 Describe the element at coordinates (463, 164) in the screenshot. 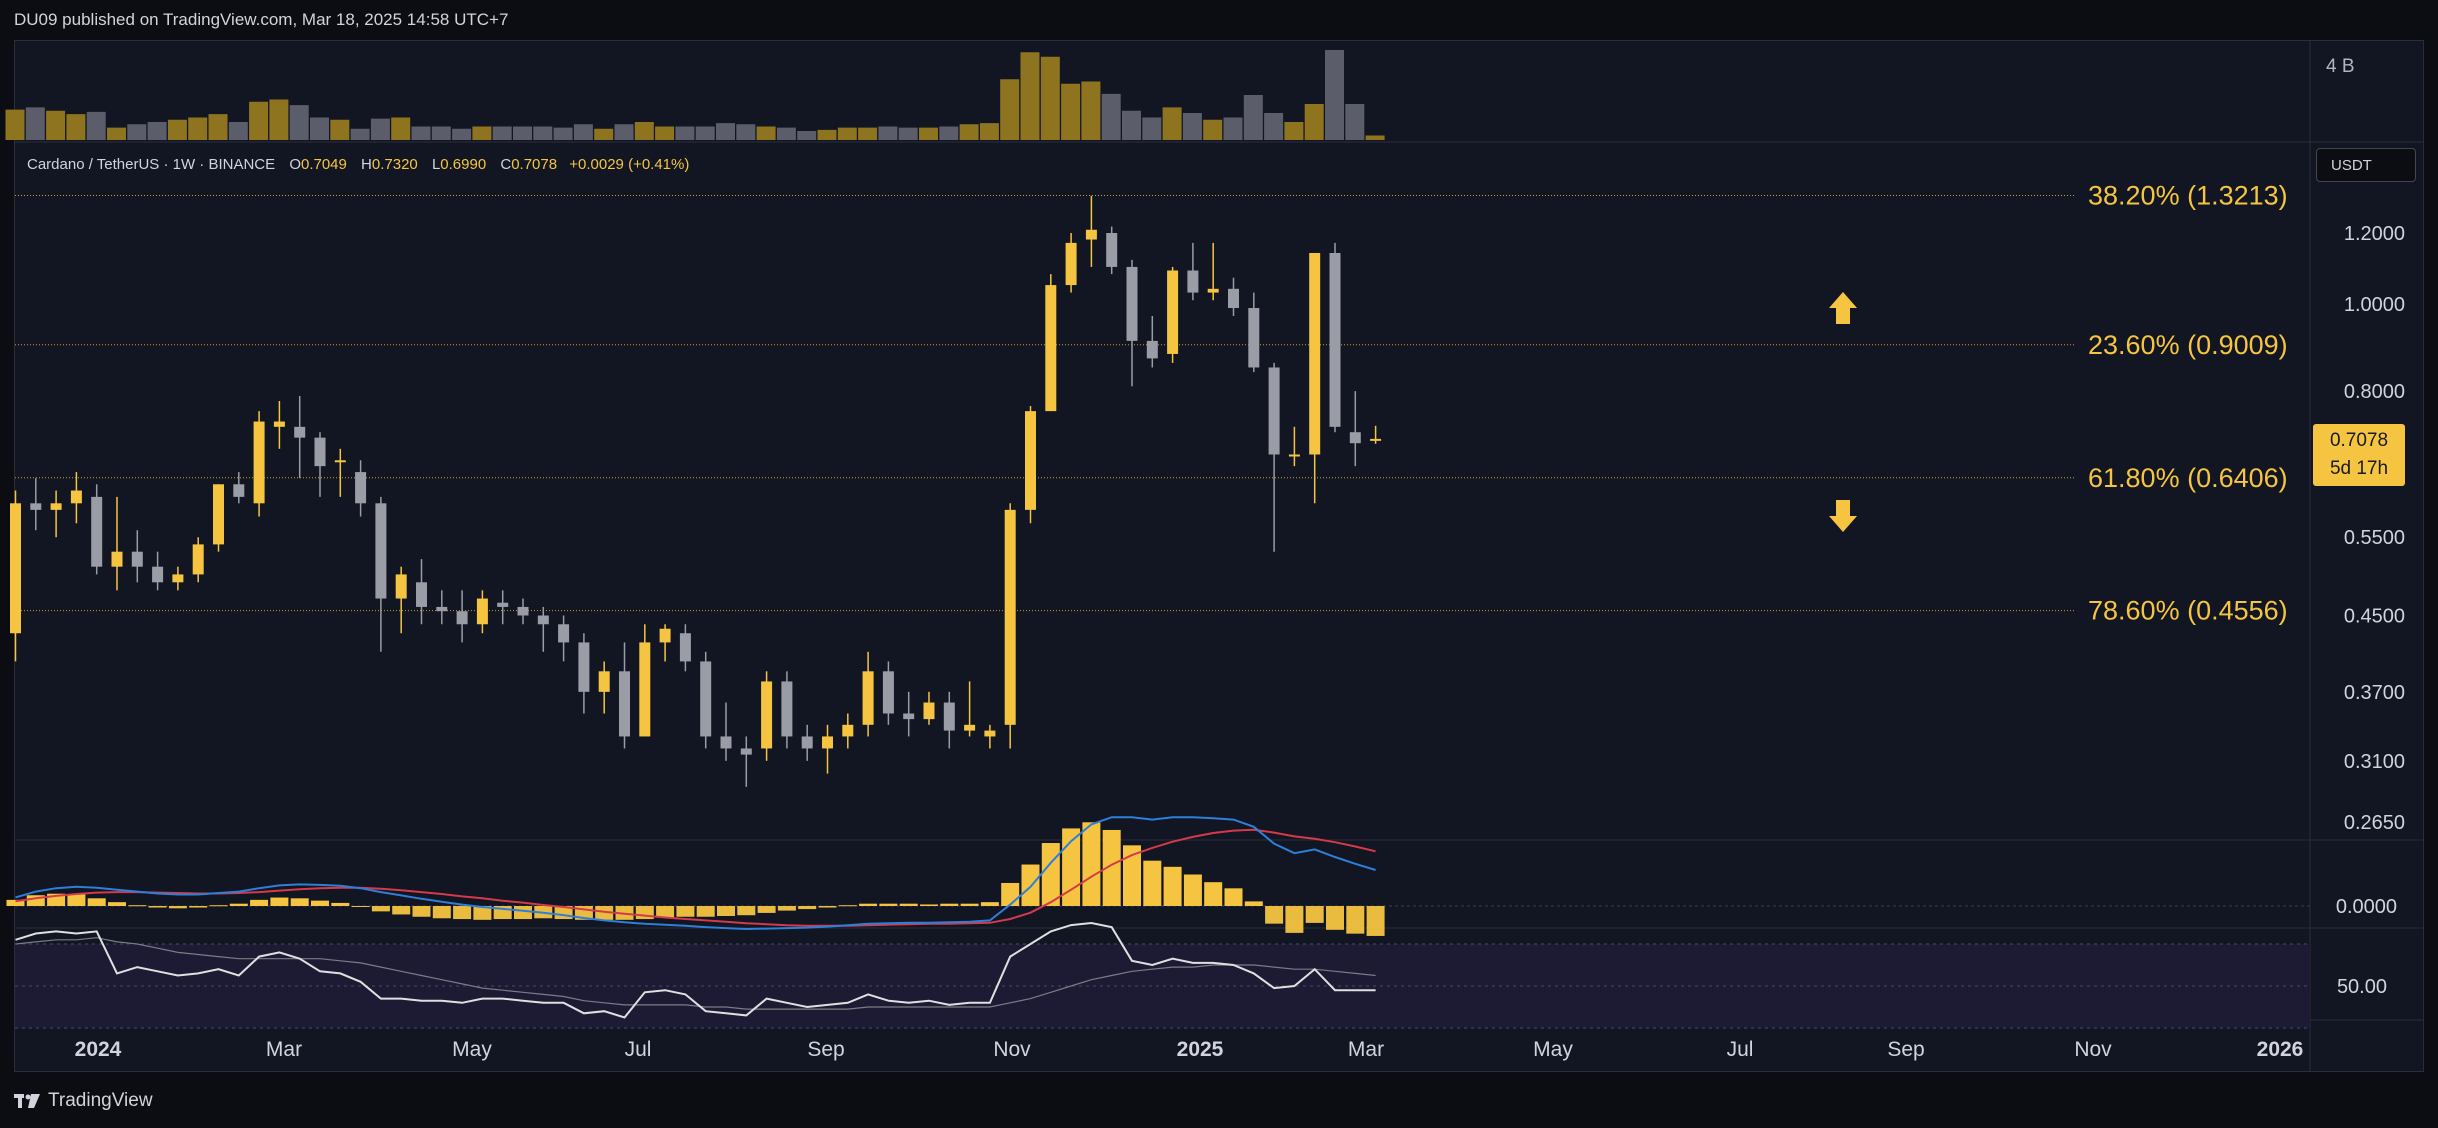

I see `low-value: 0.6990` at that location.